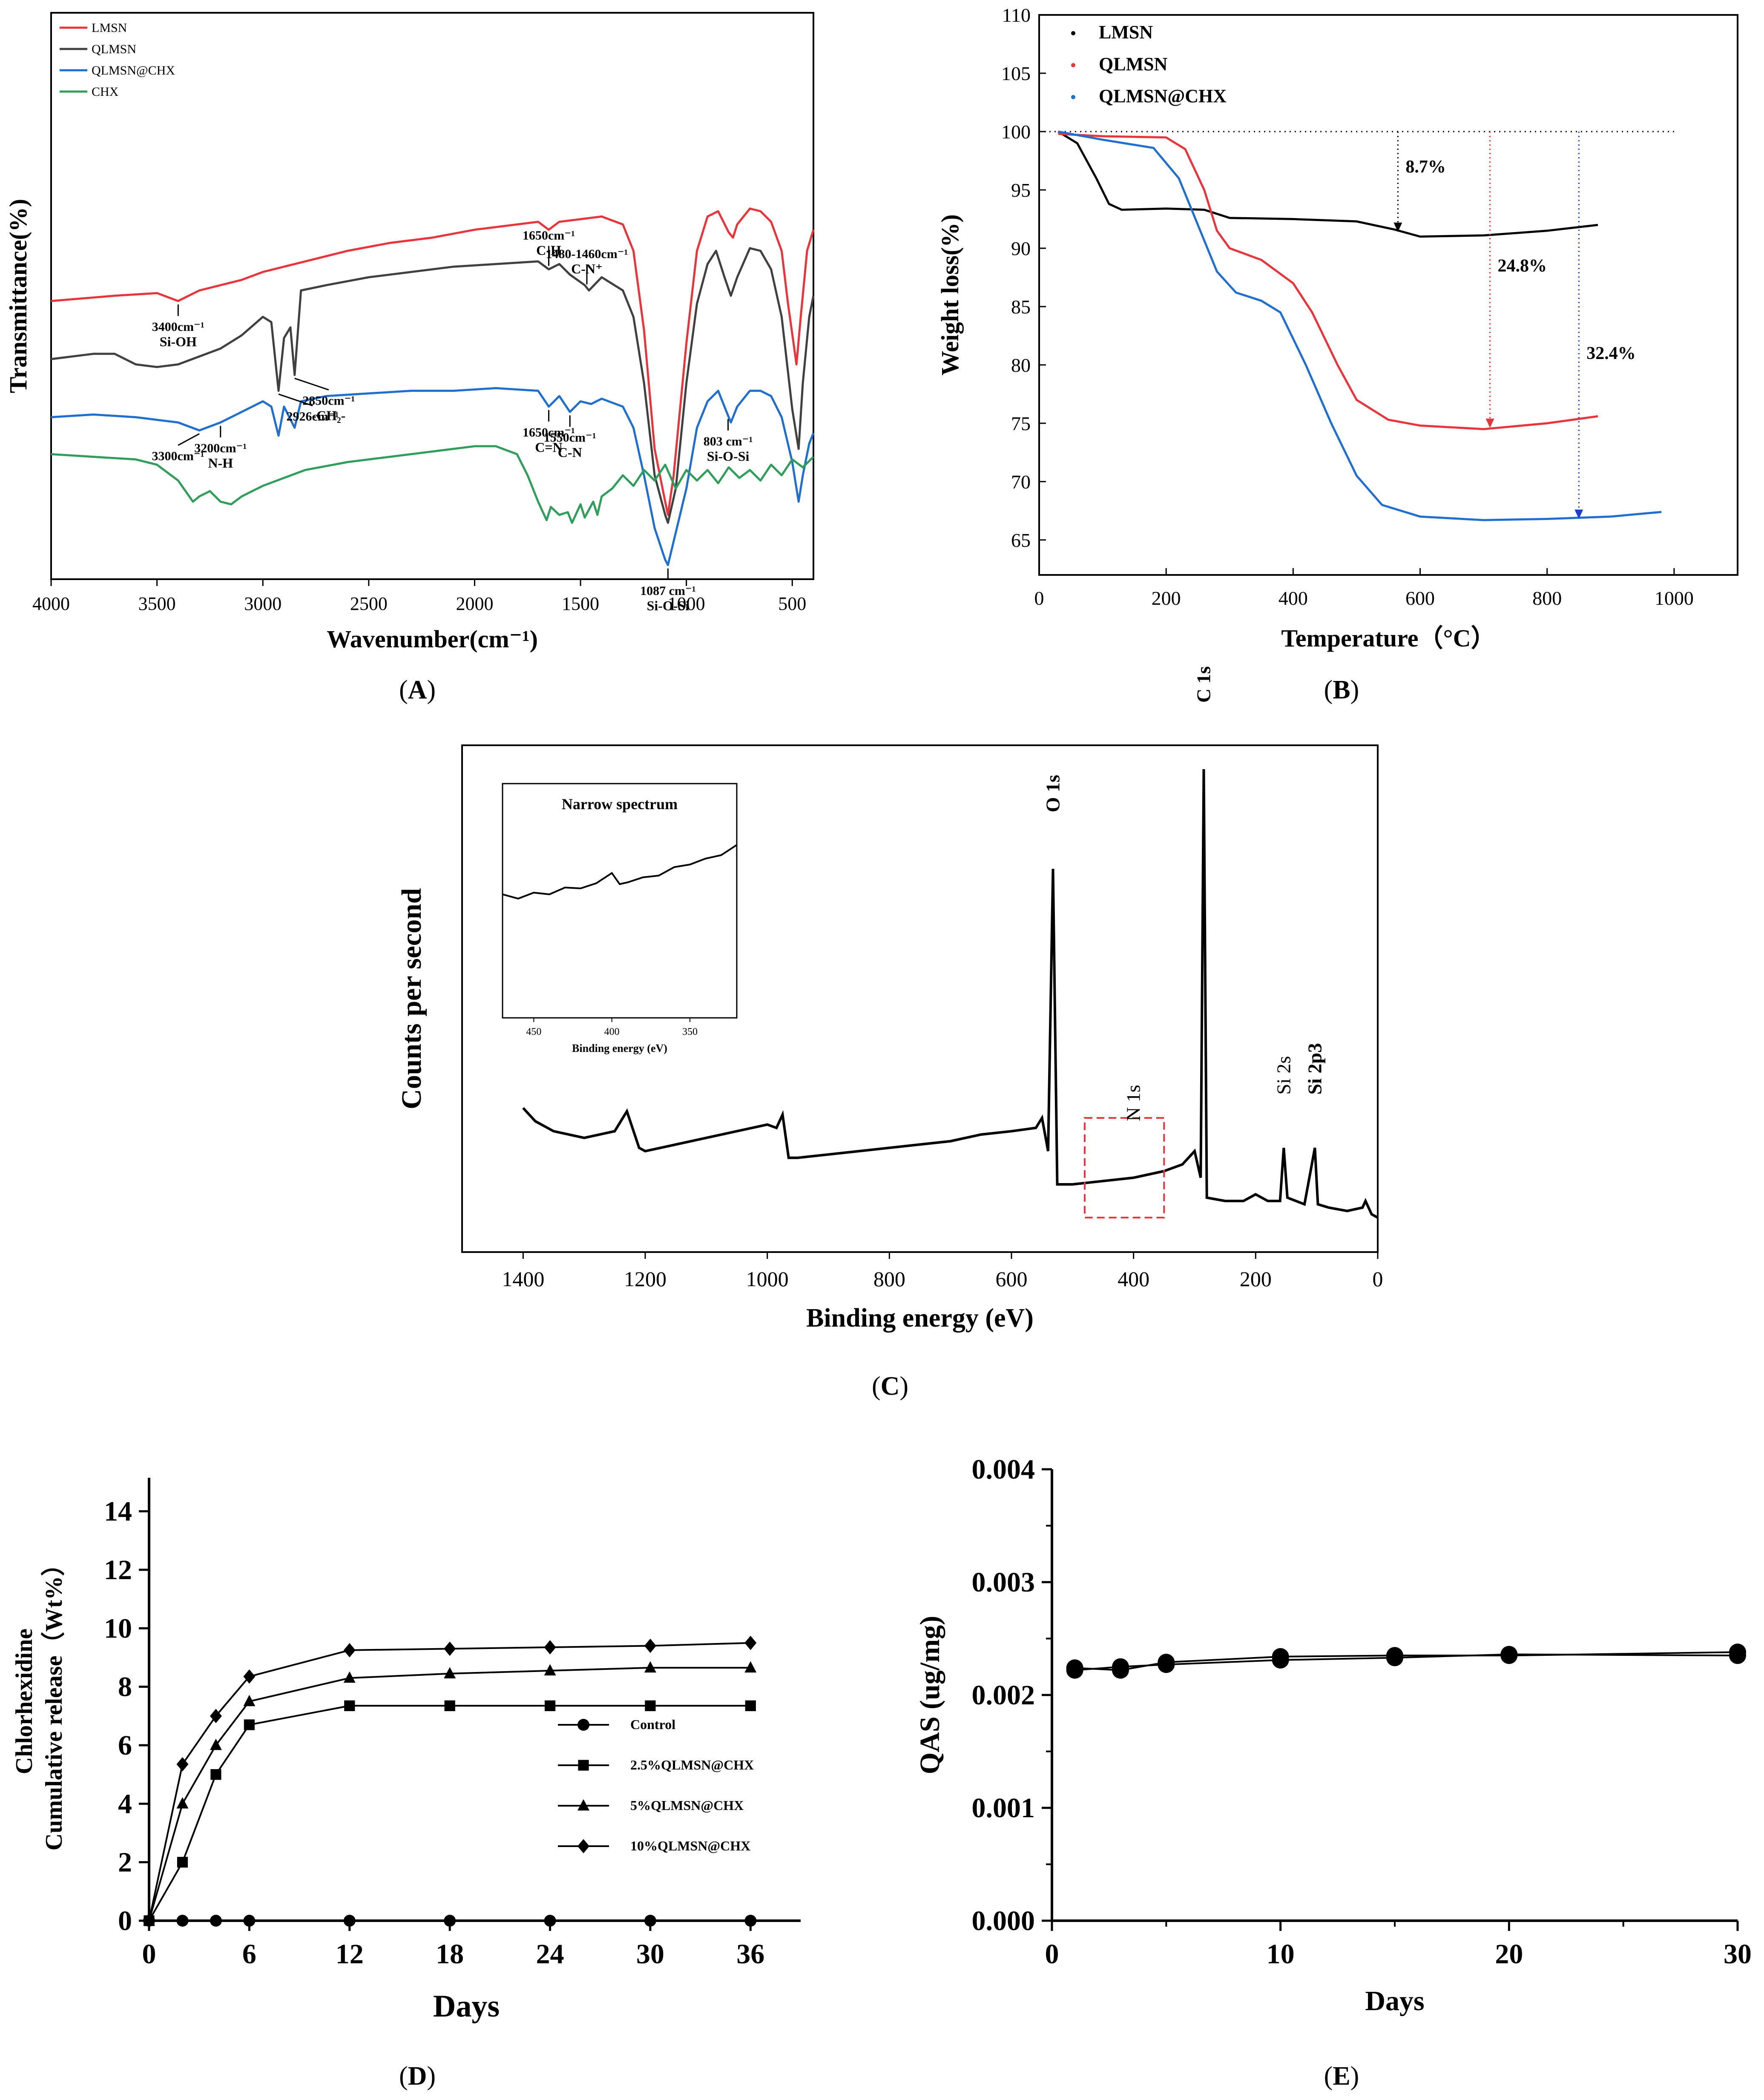  What do you see at coordinates (178, 456) in the screenshot?
I see `annotation-label: 3300cm⁻¹` at bounding box center [178, 456].